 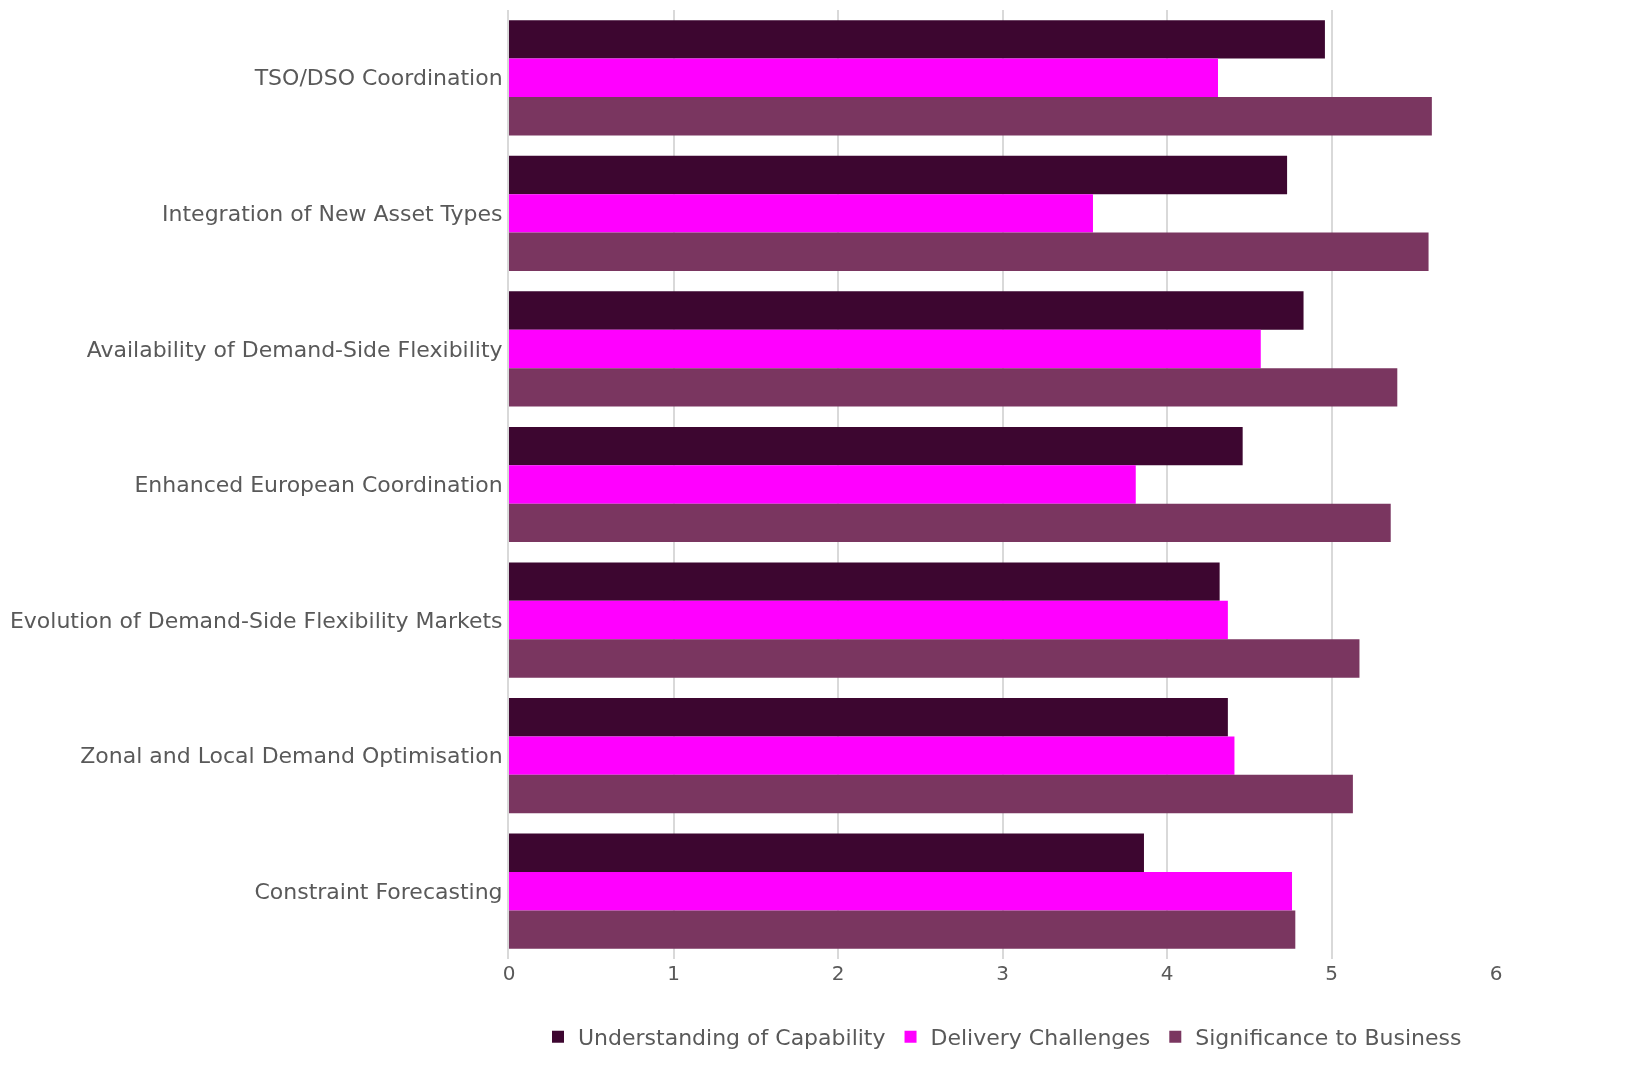 I want to click on x-tick-label: 1, so click(x=673, y=973).